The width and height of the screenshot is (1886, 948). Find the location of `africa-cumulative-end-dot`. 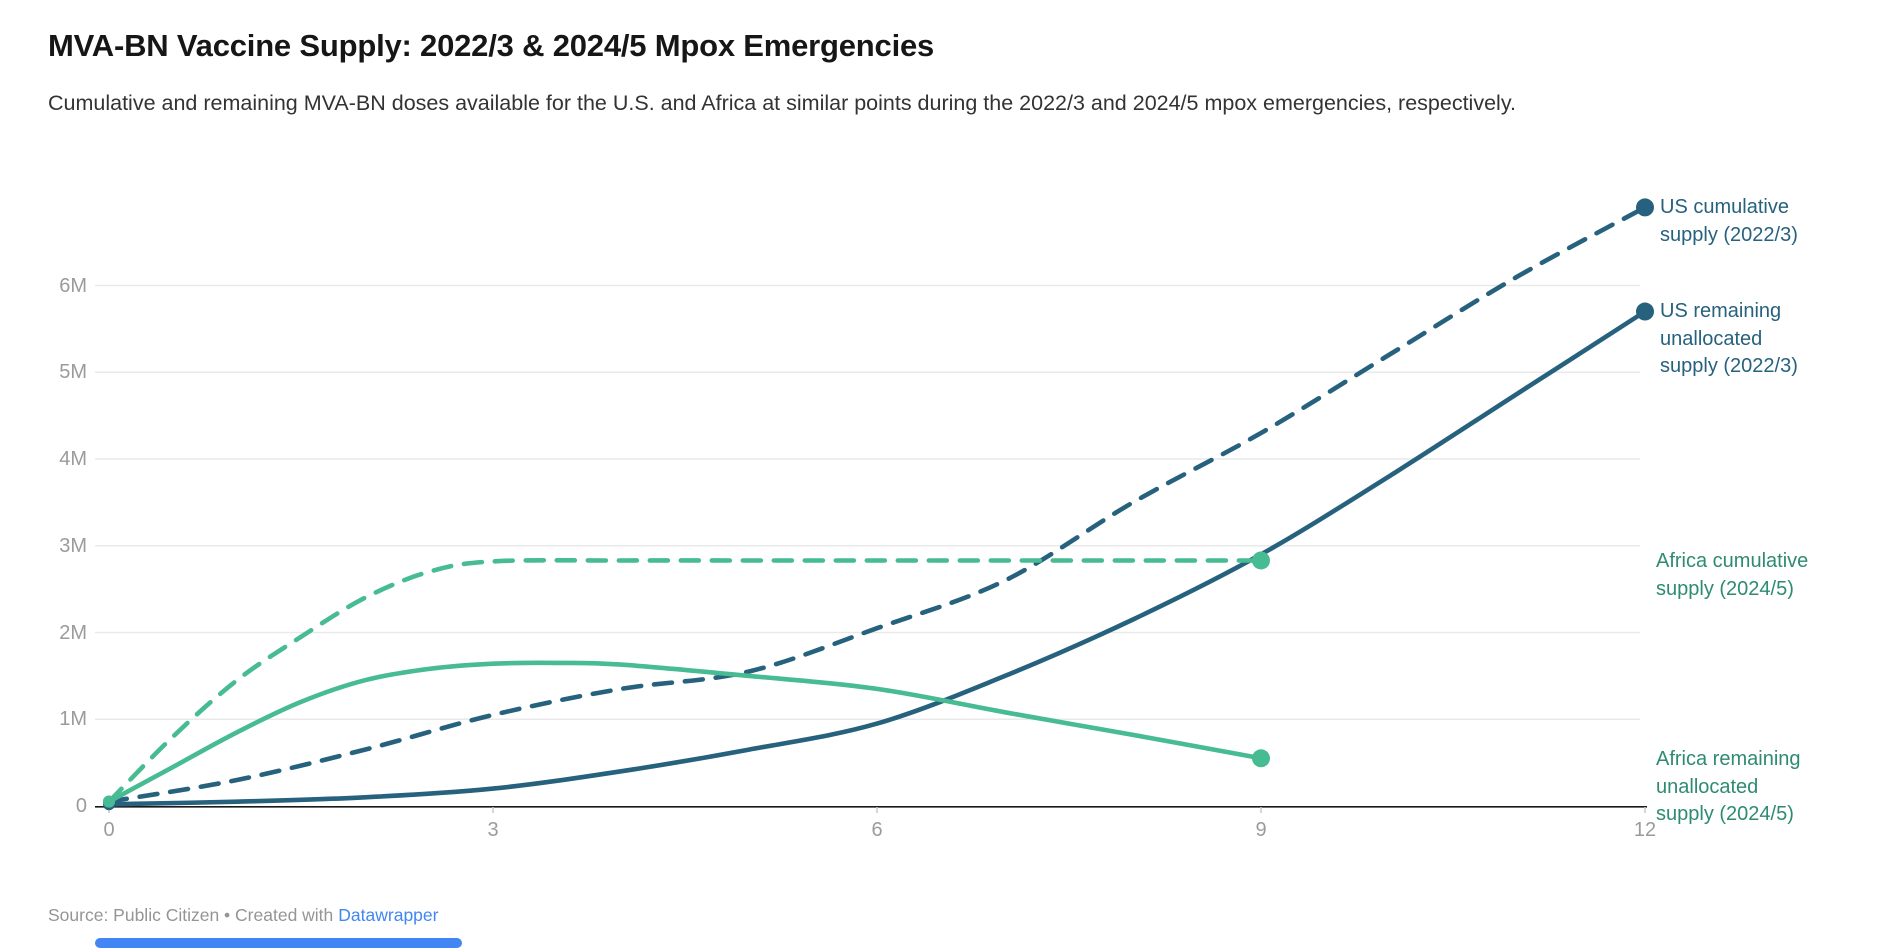

africa-cumulative-end-dot is located at coordinates (1261, 560).